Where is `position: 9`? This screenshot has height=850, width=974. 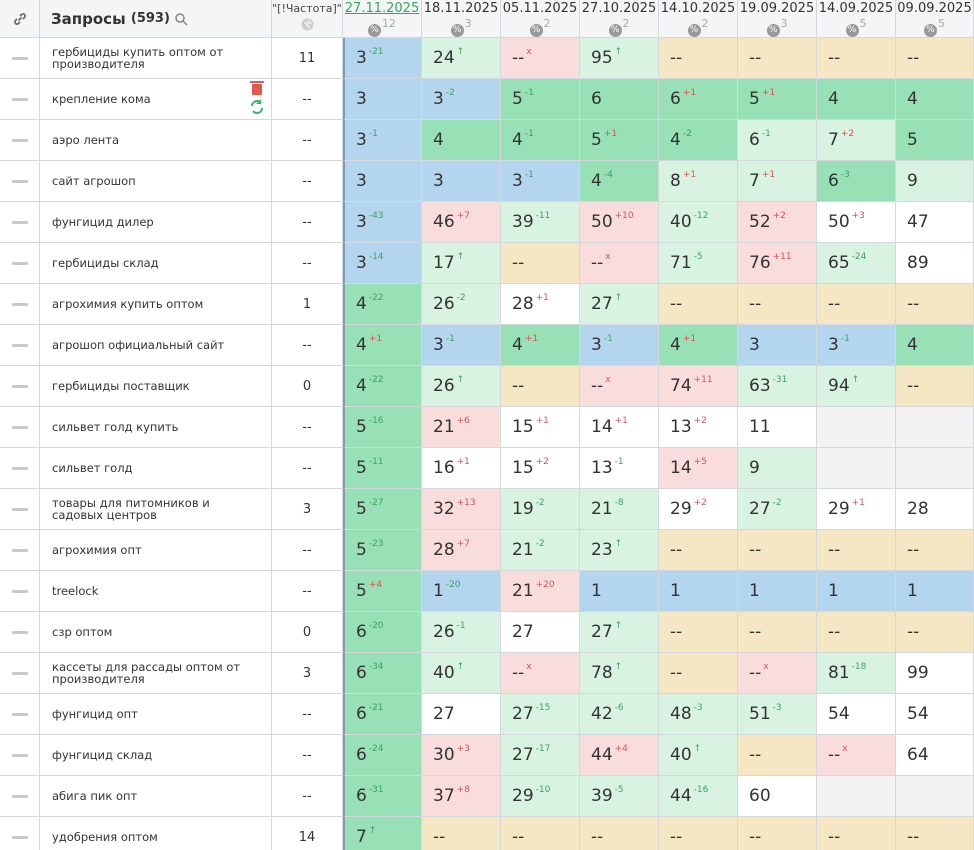 position: 9 is located at coordinates (912, 181).